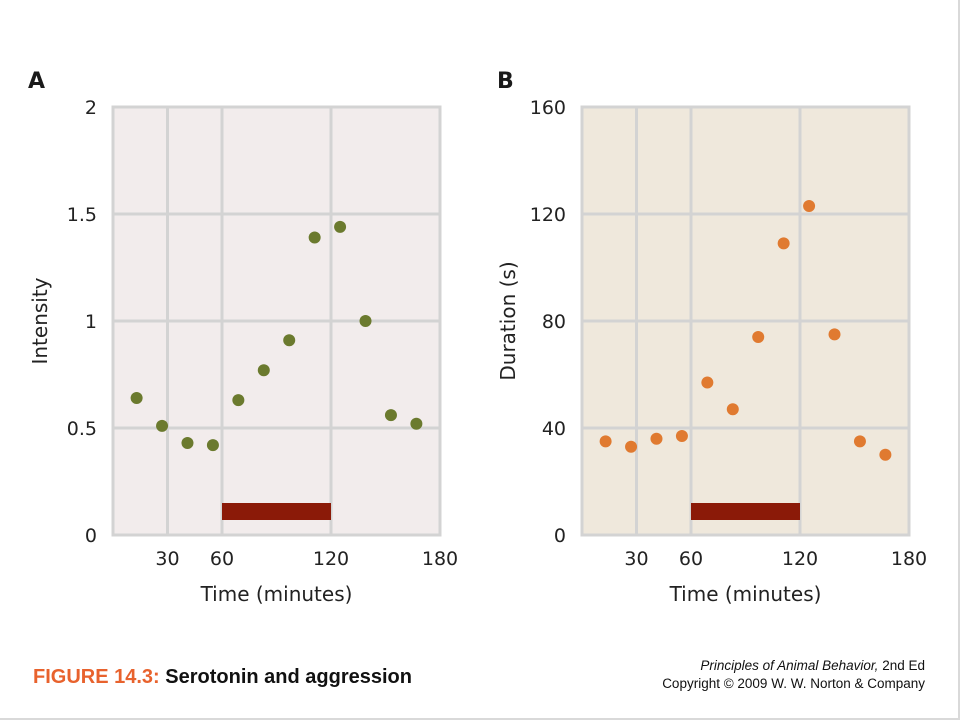 The image size is (960, 720). Describe the element at coordinates (554, 322) in the screenshot. I see `y-tick-label: 80` at that location.